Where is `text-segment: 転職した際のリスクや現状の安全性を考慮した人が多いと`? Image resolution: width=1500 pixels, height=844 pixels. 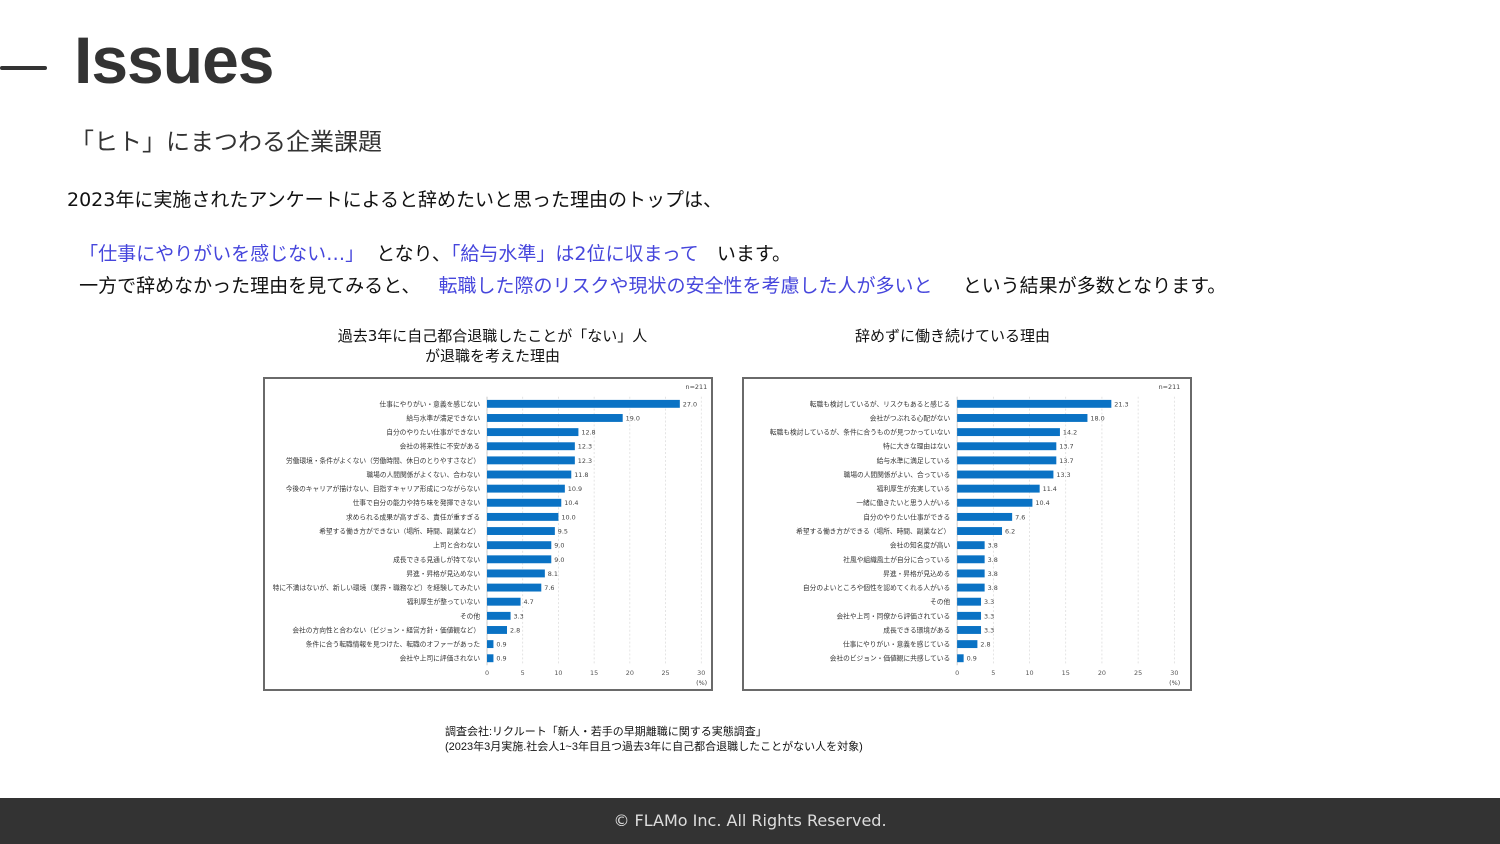 text-segment: 転職した際のリスクや現状の安全性を考慮した人が多いと is located at coordinates (685, 286).